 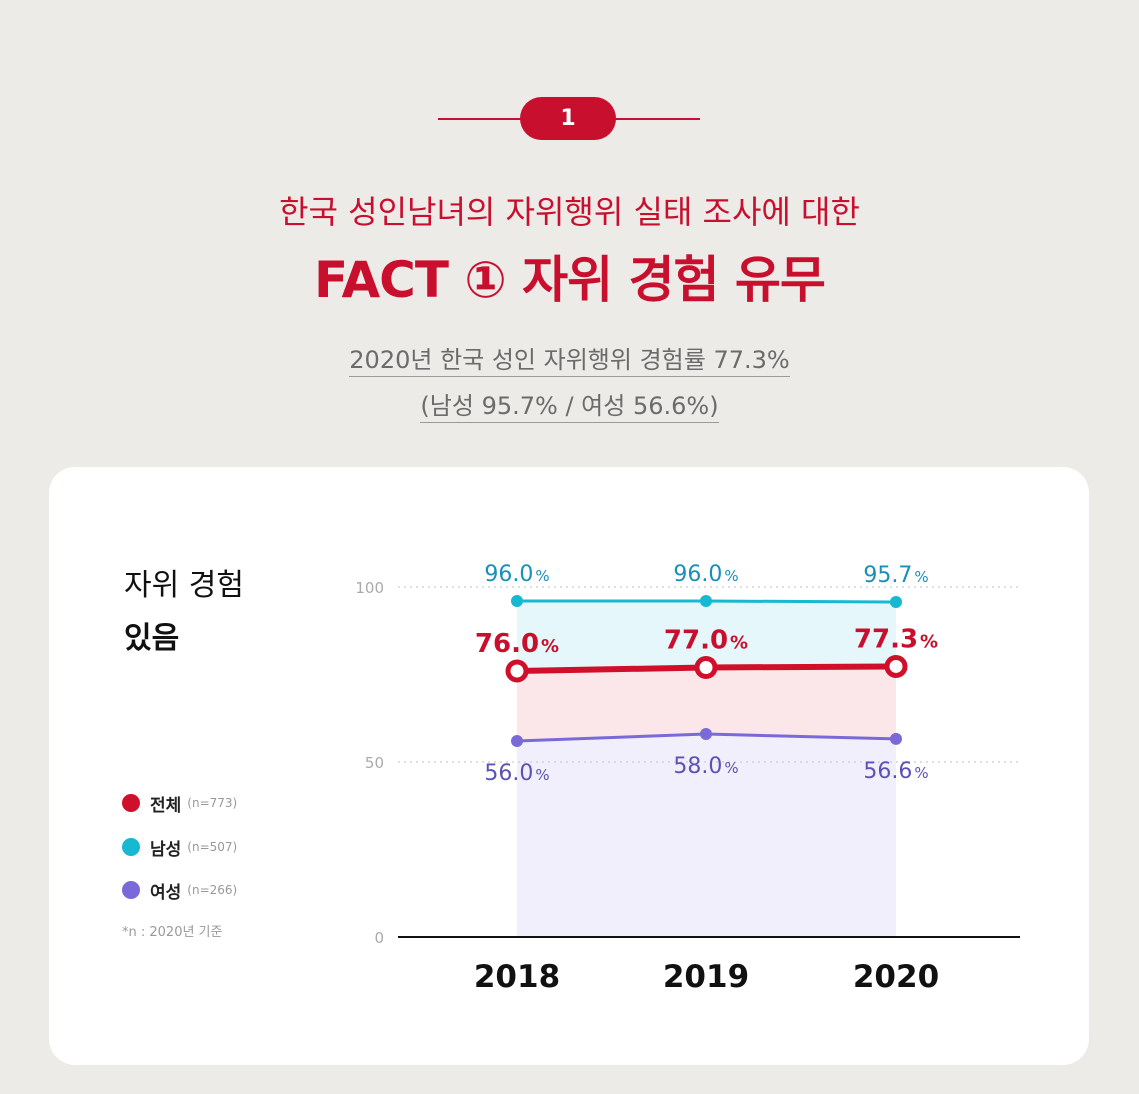 I want to click on legend-dot-total, so click(x=131, y=803).